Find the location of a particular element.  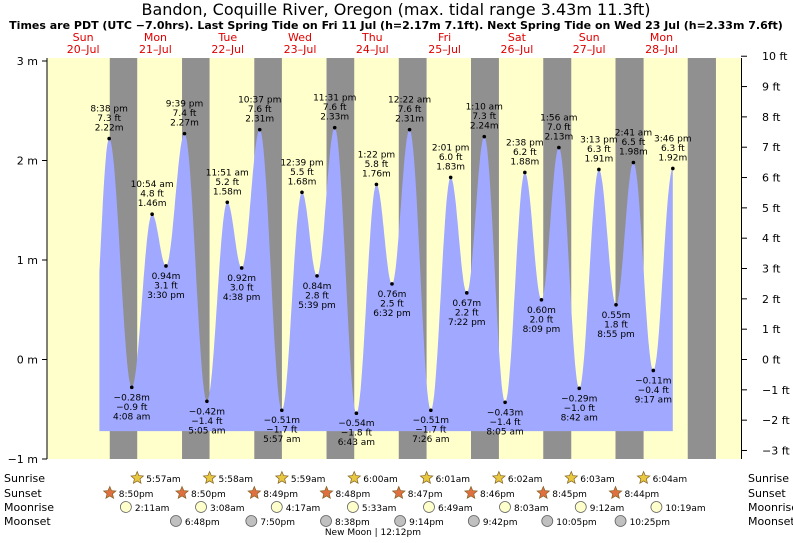

sunset-time: 8:50pm is located at coordinates (136, 495).